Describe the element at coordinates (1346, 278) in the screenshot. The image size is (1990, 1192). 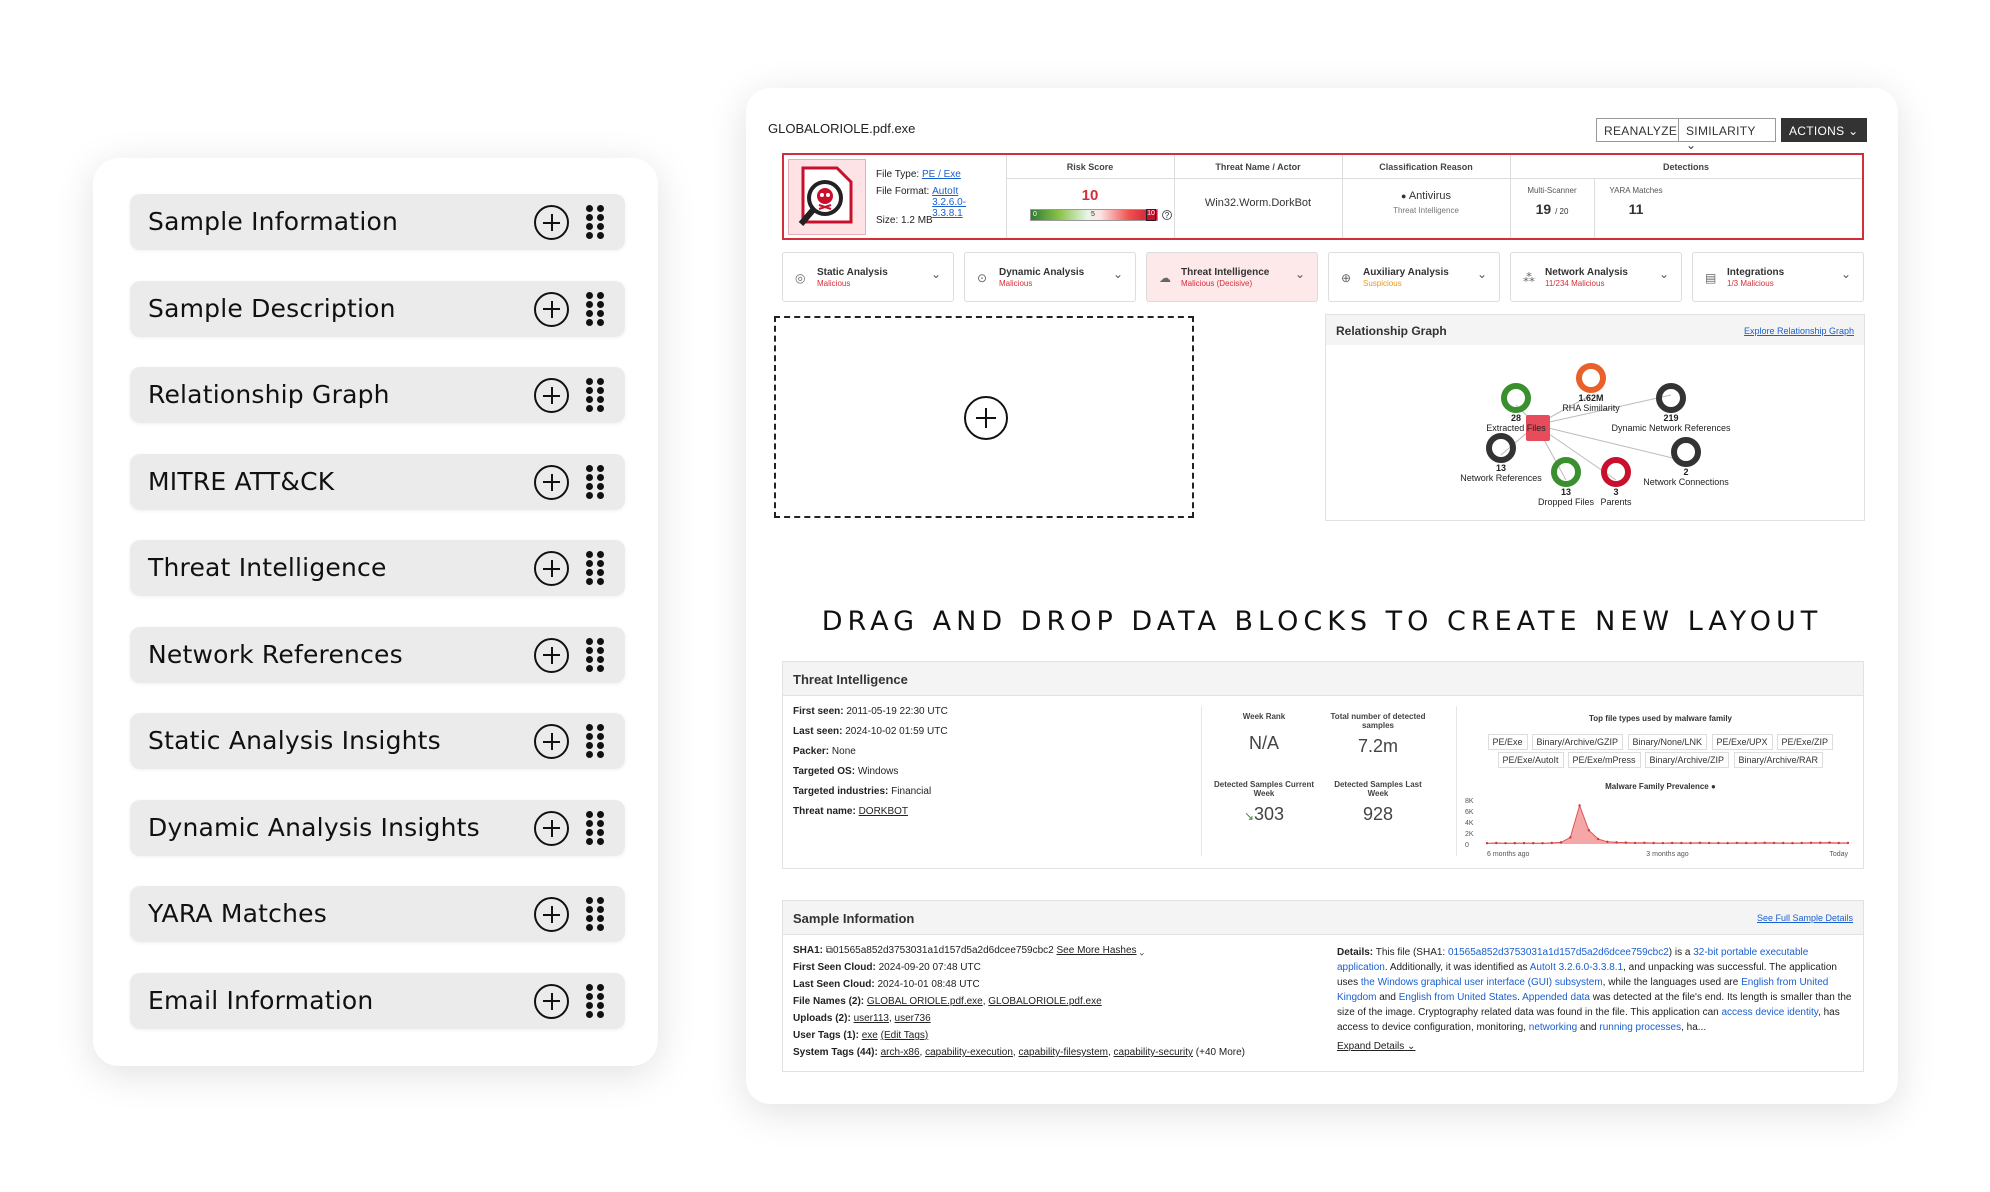
I see `analysis-icon: ⊕` at that location.